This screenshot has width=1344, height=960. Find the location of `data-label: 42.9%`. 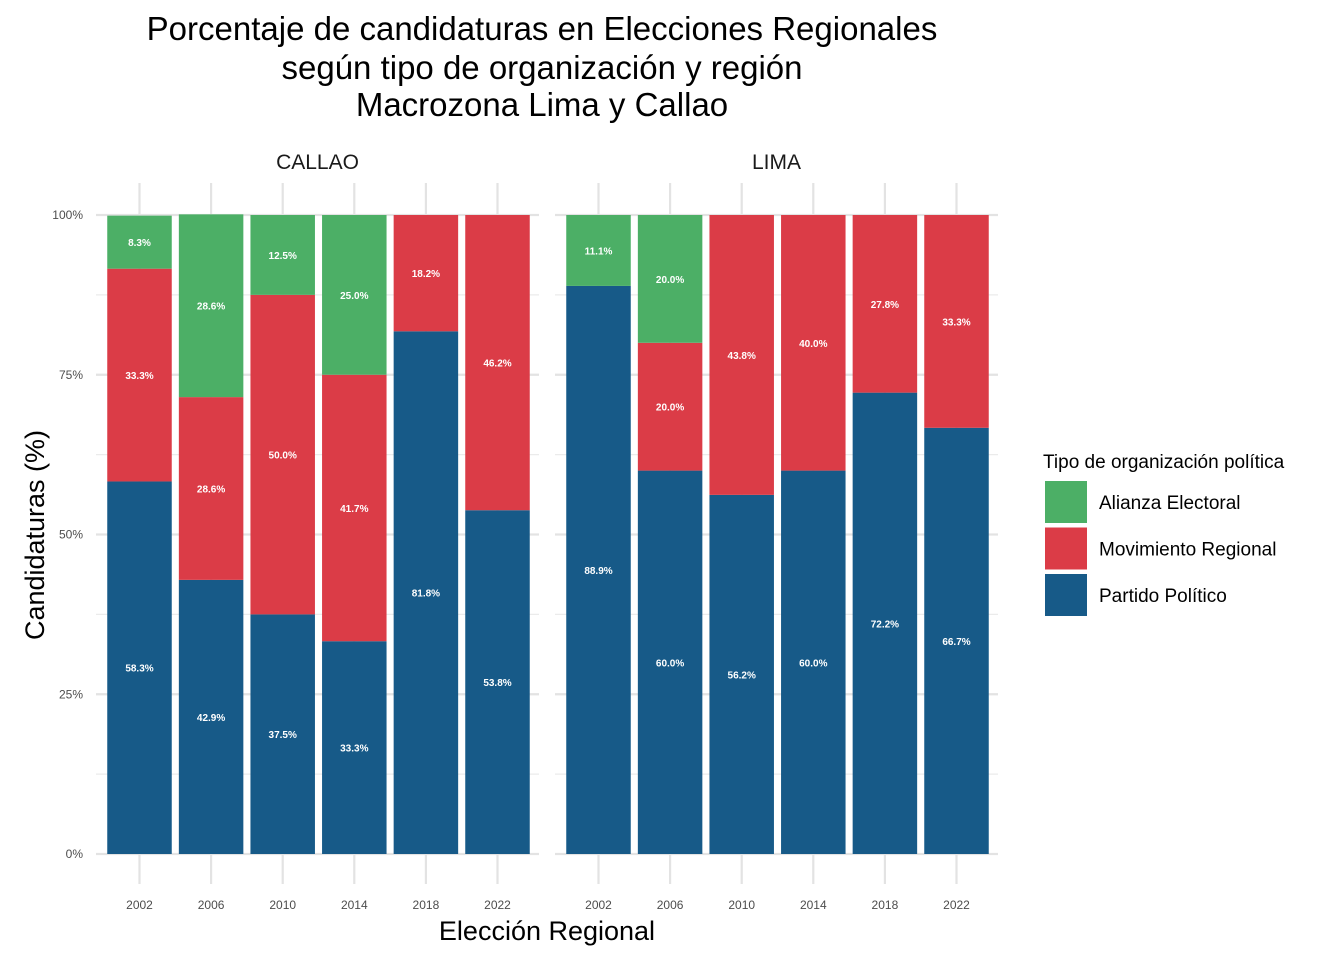

data-label: 42.9% is located at coordinates (211, 718).